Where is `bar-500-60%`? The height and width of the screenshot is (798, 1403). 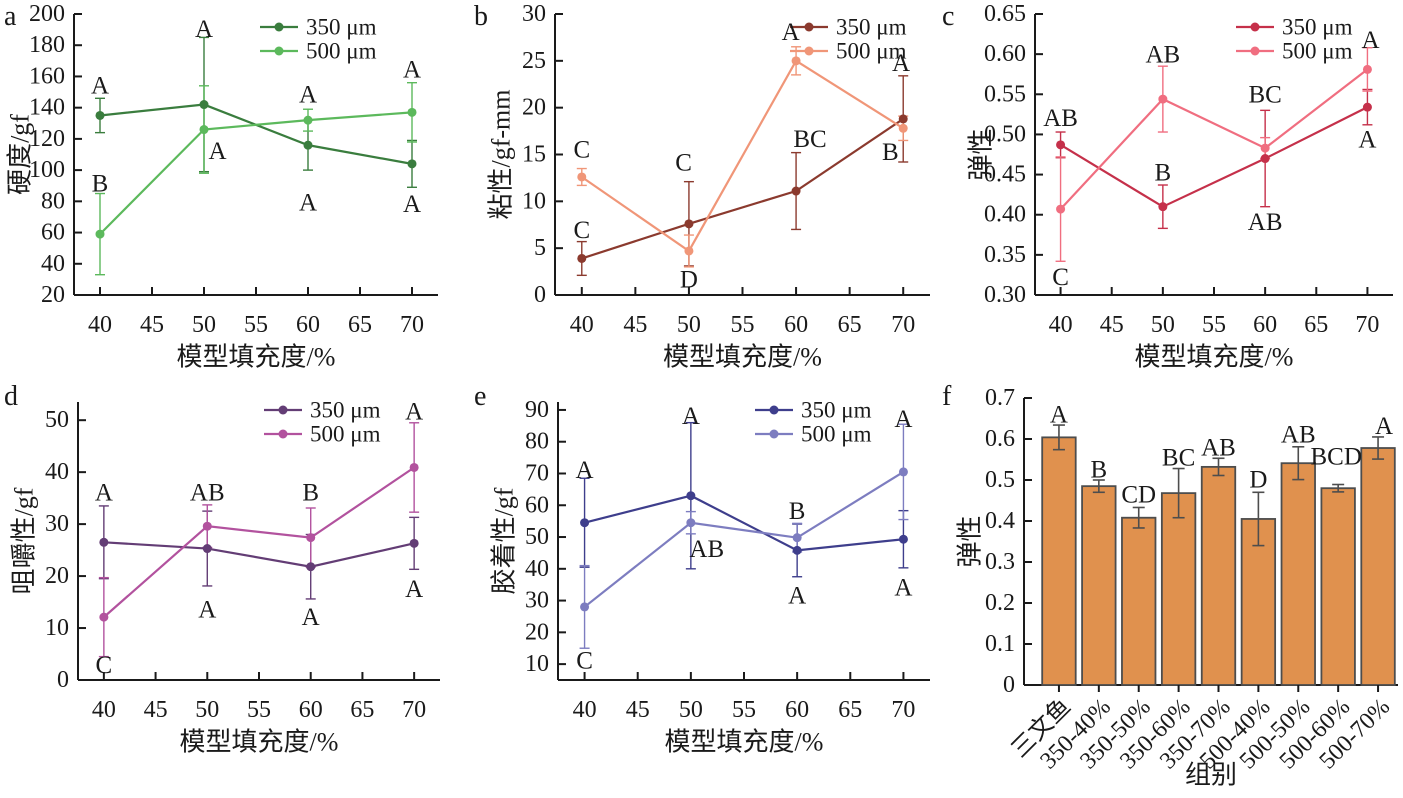
bar-500-60% is located at coordinates (1338, 586).